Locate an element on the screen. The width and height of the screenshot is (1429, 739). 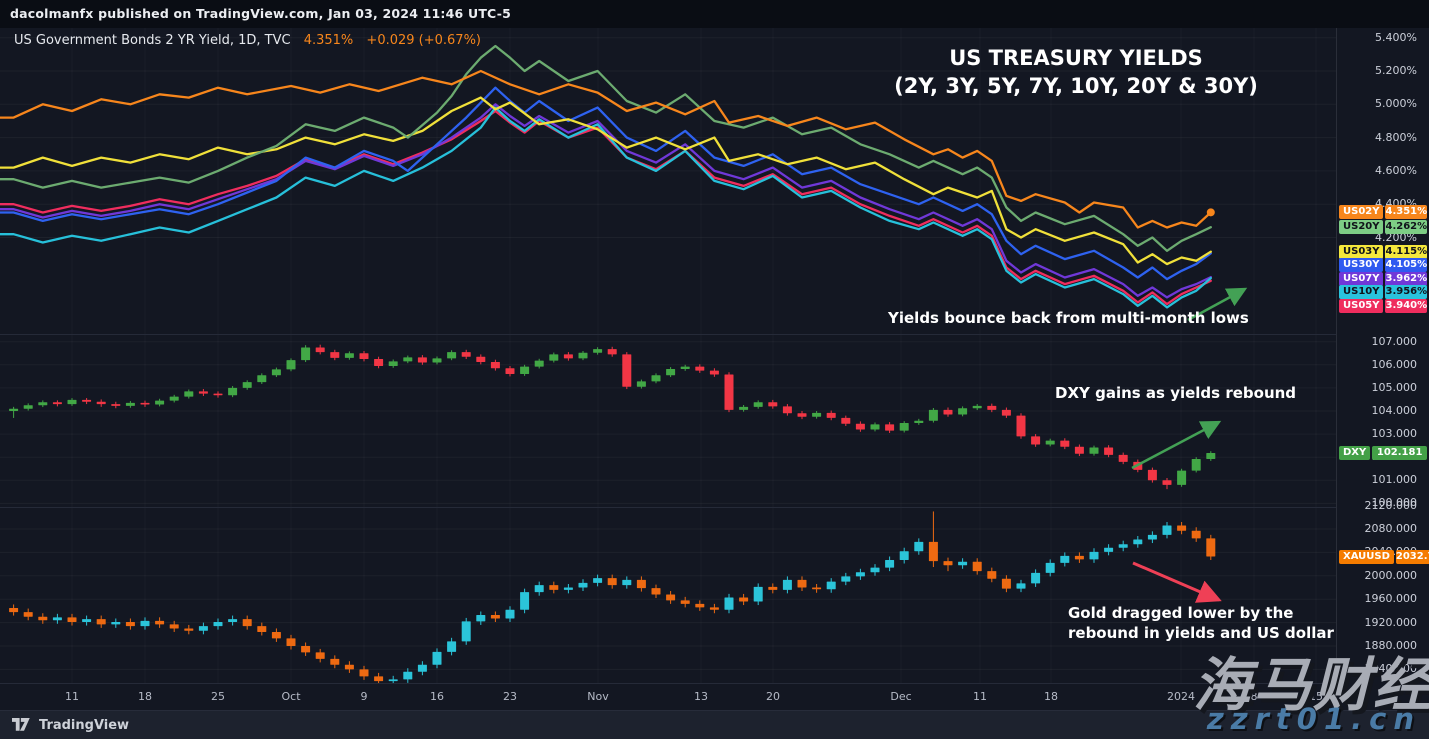
time-label: 15 is located at coordinates (1316, 696).